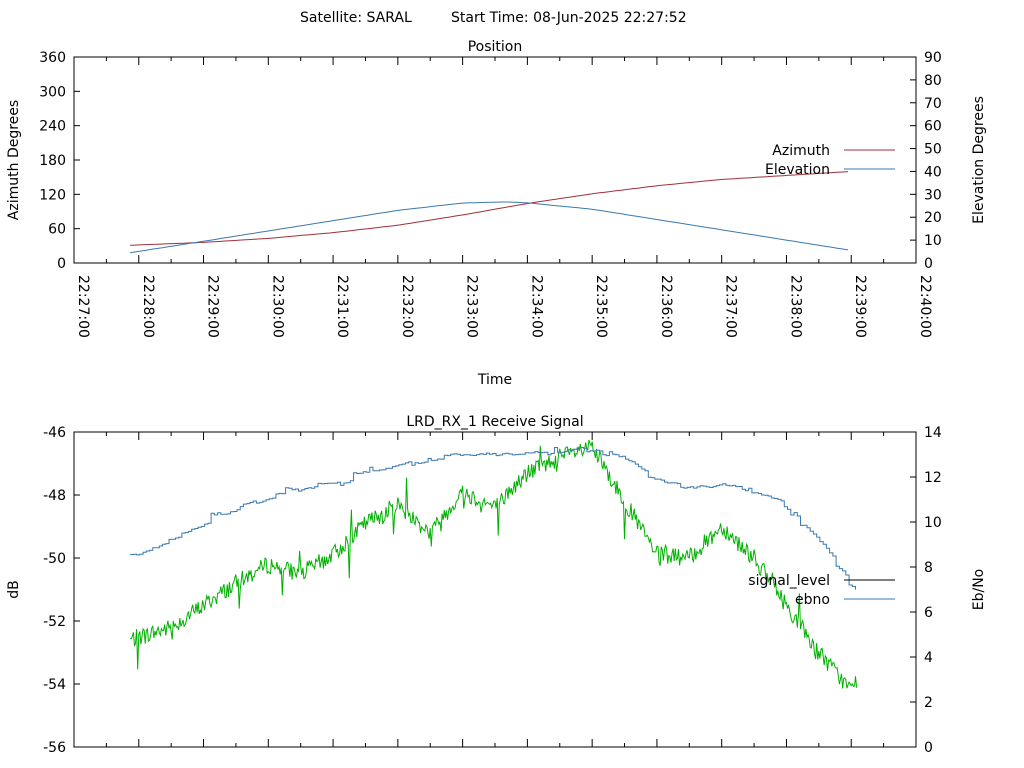  What do you see at coordinates (54, 622) in the screenshot?
I see `y-tick-label: -52` at bounding box center [54, 622].